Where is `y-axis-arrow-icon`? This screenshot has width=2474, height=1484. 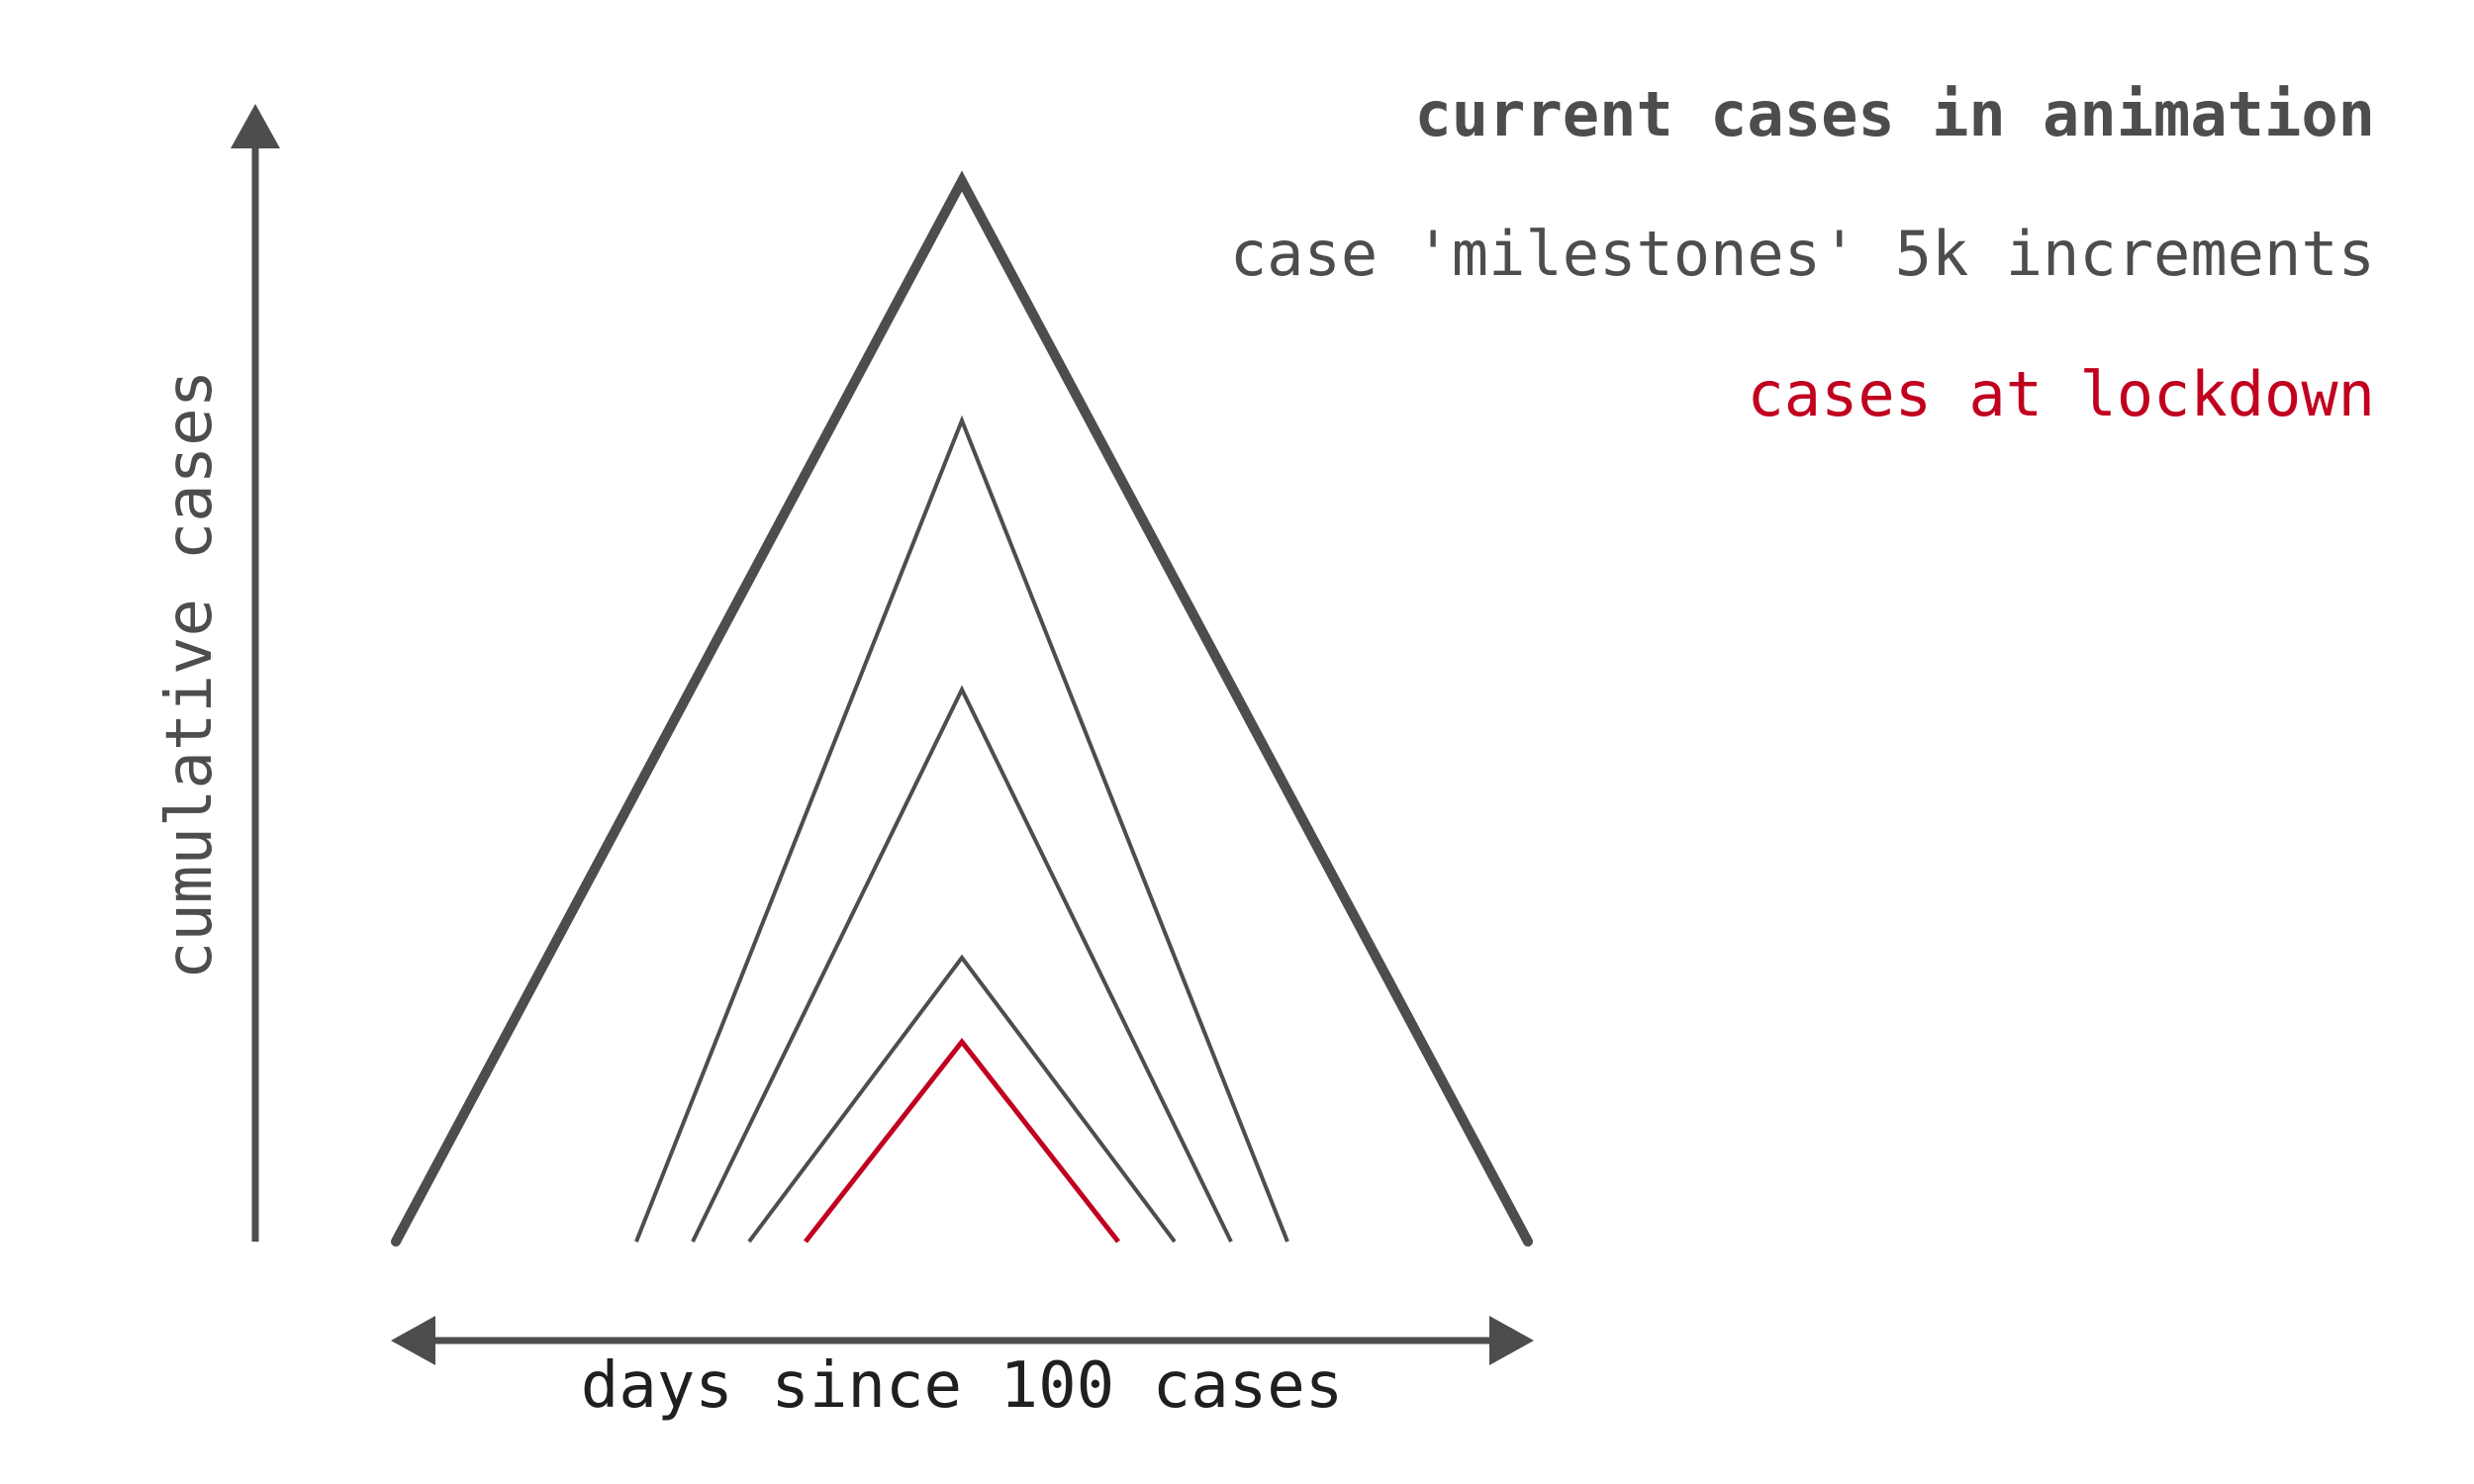 y-axis-arrow-icon is located at coordinates (256, 673).